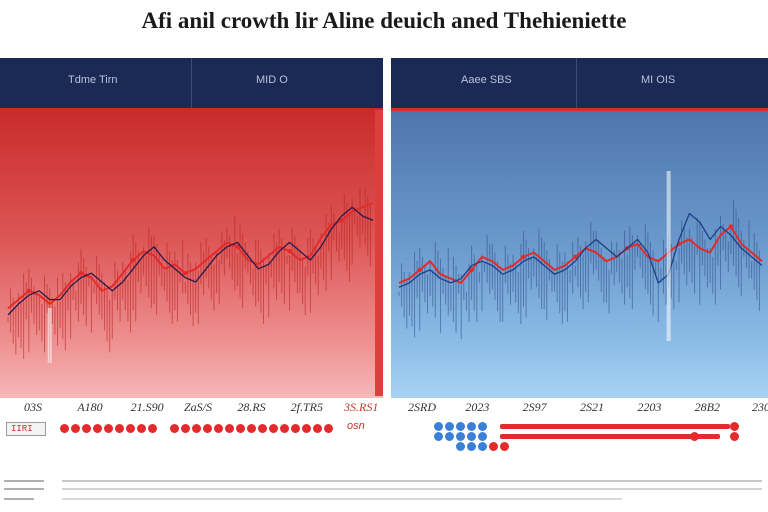  I want to click on x-tick-label: 21.S90, so click(147, 407).